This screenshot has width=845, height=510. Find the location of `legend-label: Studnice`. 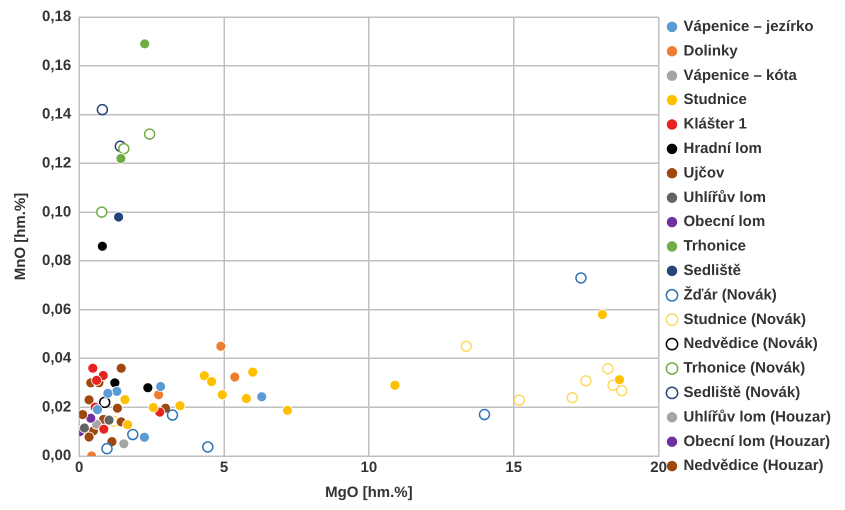

legend-label: Studnice is located at coordinates (715, 99).